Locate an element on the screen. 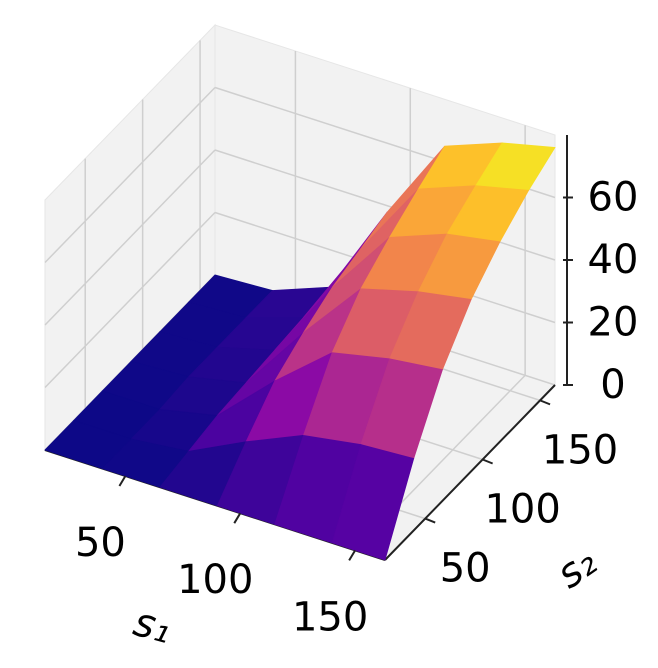  z-tick-label: 60 is located at coordinates (613, 198).